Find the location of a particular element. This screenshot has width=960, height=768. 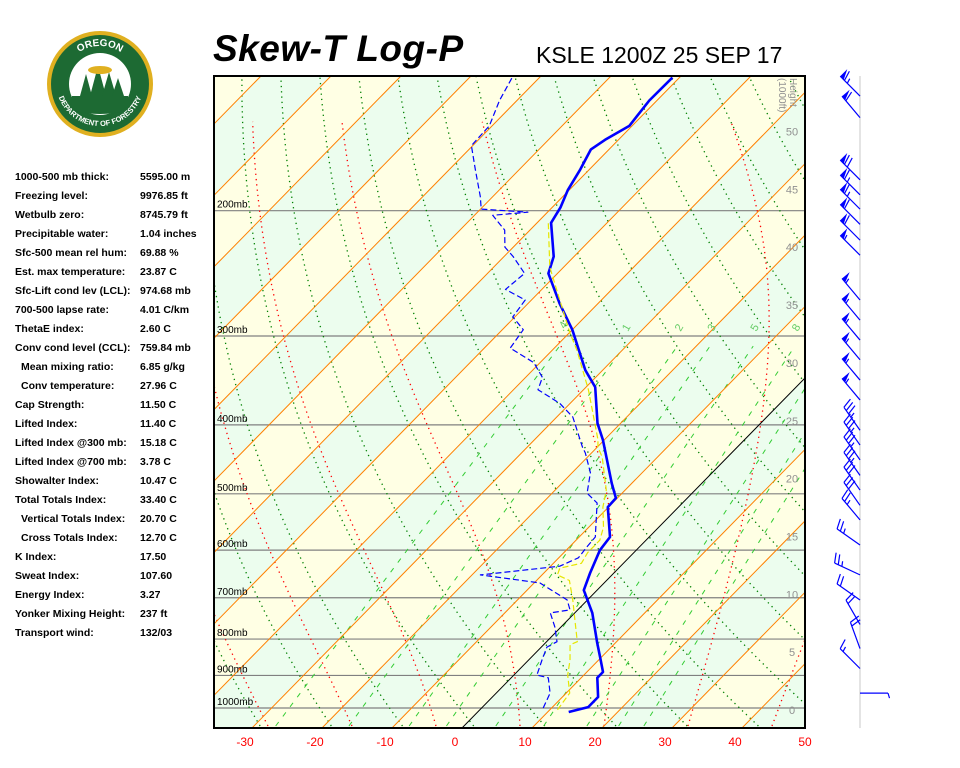

stat-label: Sfc-500 mean rel hum: is located at coordinates (71, 253).